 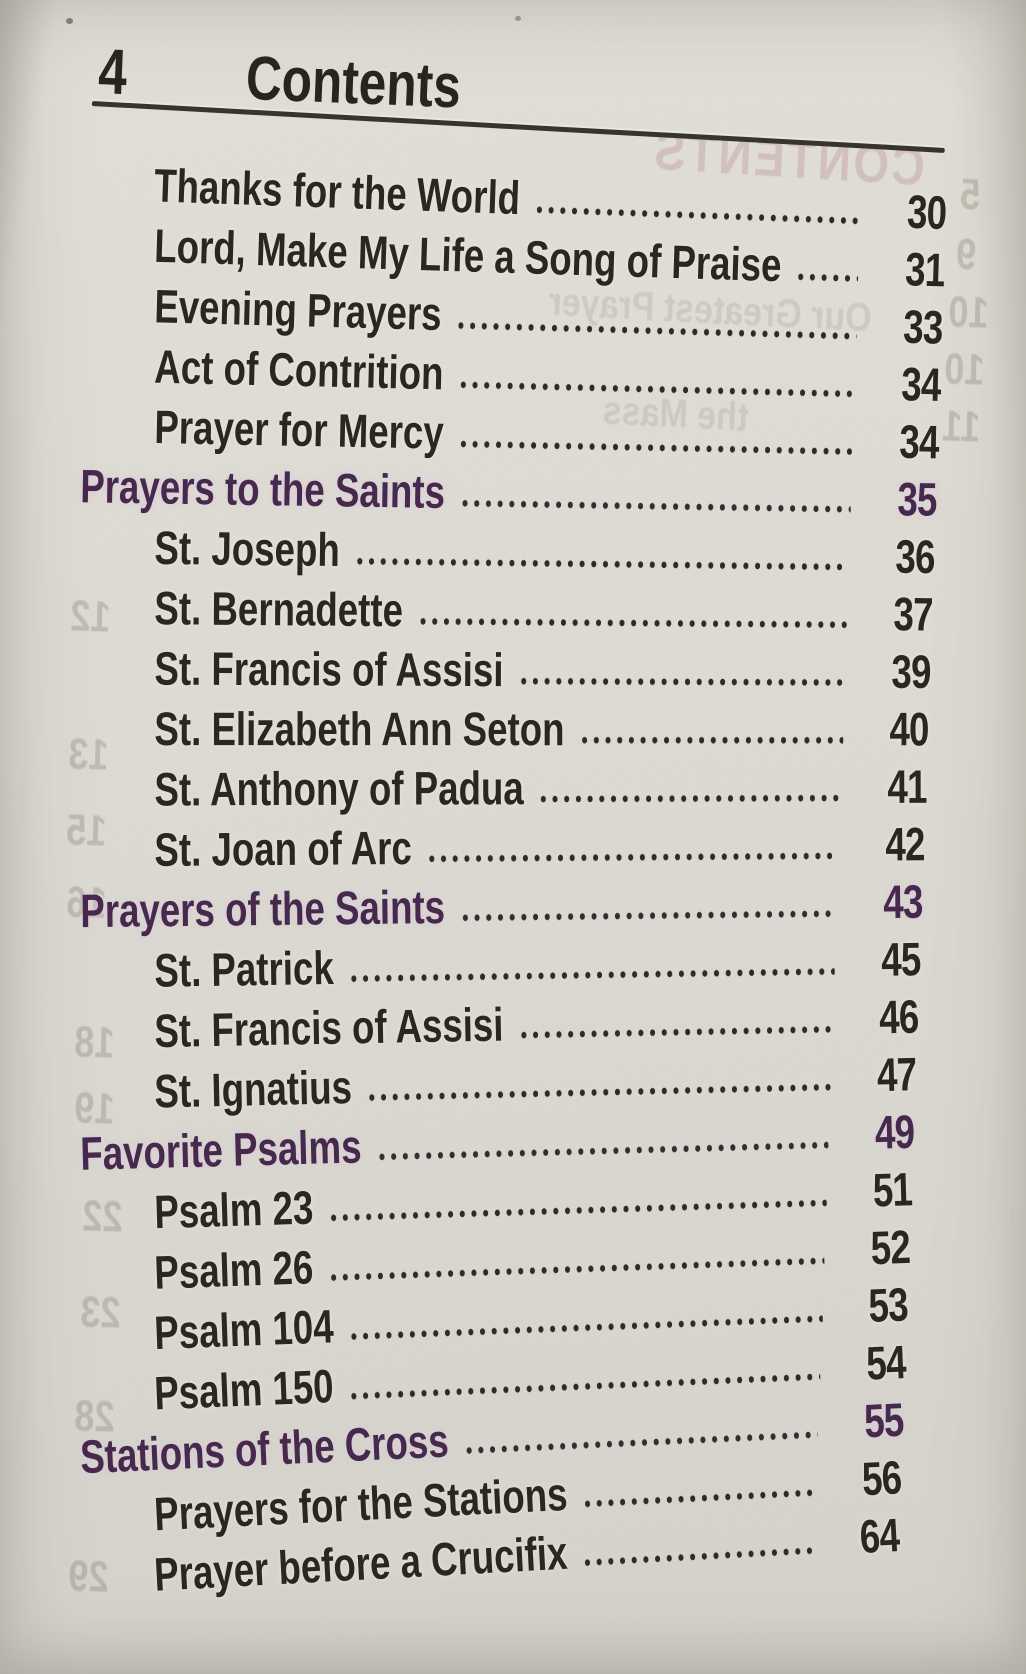 I want to click on toc-row: St. Elizabeth Ann Seton 40, so click(x=511, y=729).